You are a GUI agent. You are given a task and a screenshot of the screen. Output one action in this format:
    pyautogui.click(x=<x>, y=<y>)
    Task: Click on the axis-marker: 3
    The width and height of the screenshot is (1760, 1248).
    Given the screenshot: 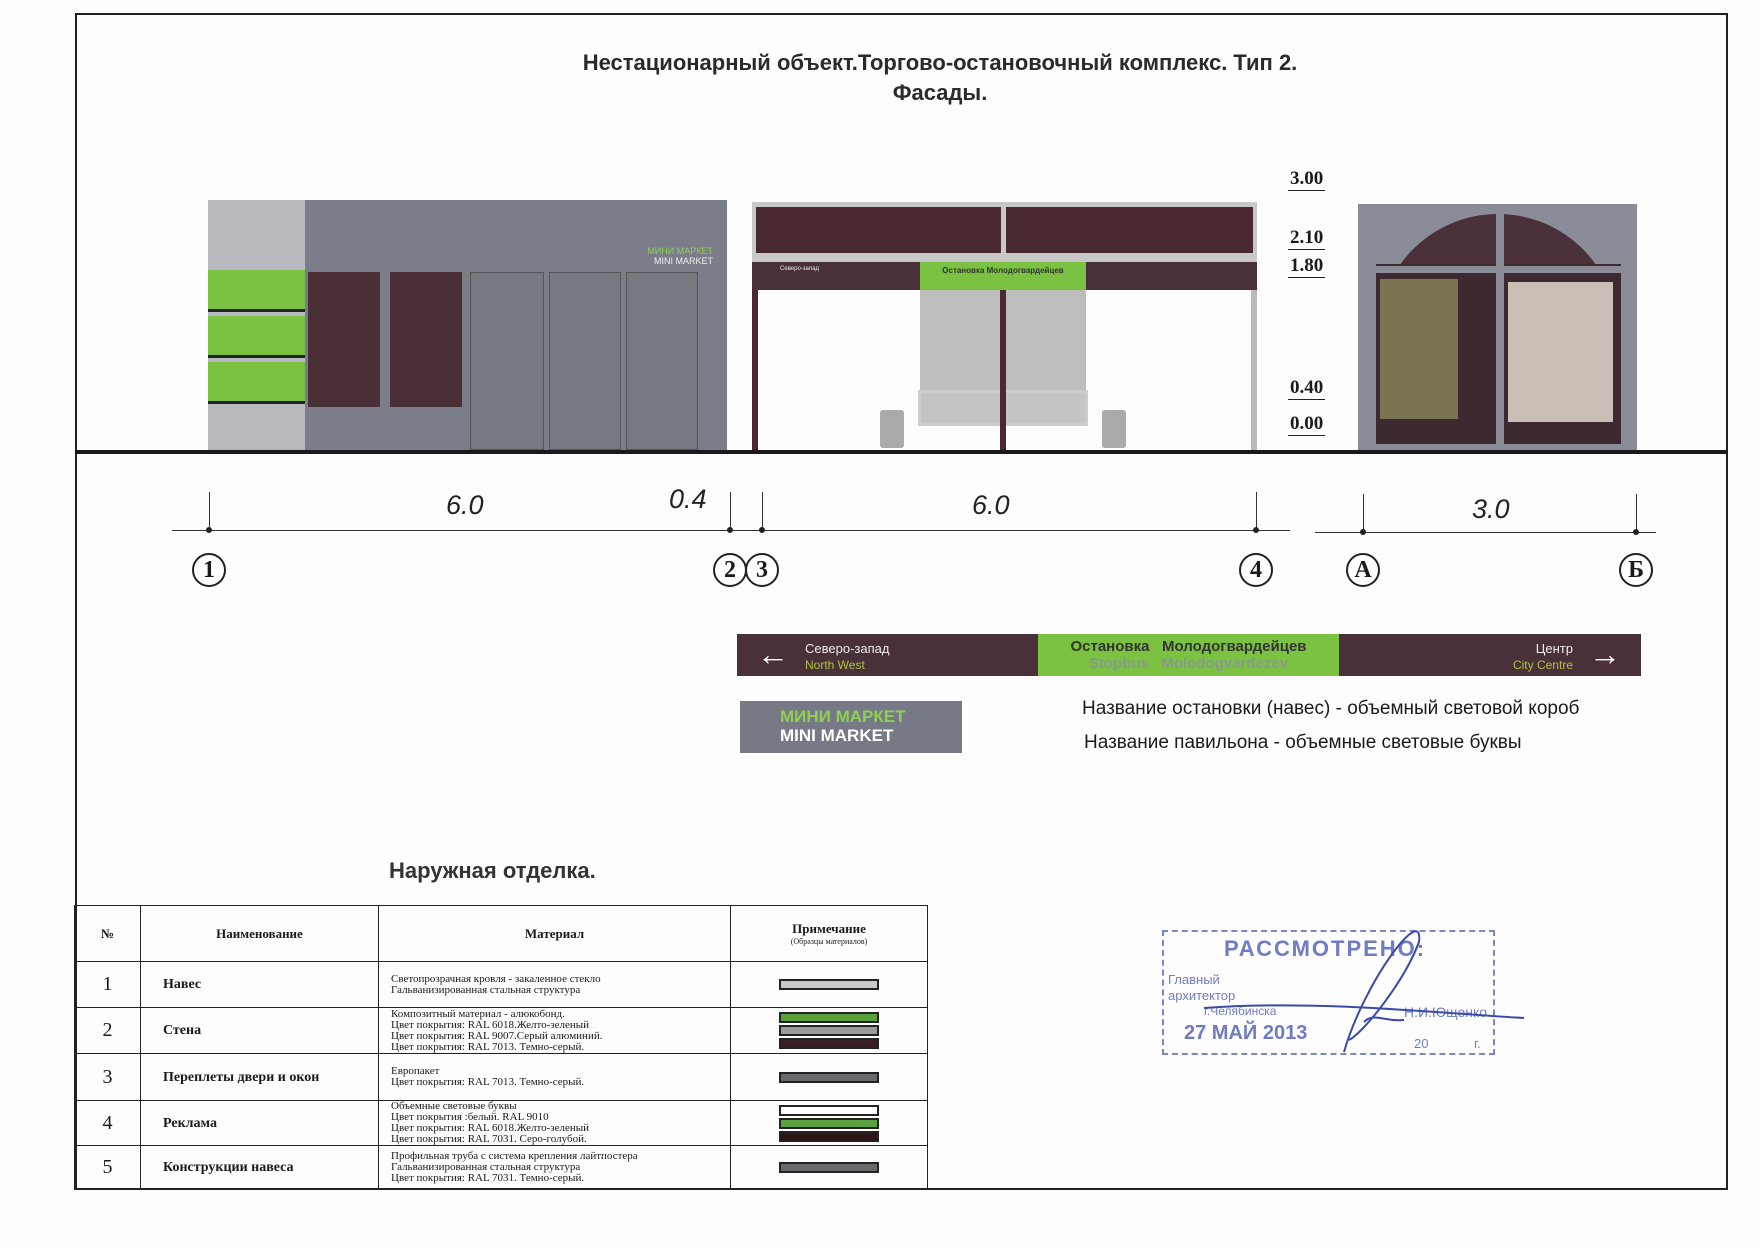 What is the action you would take?
    pyautogui.click(x=762, y=570)
    